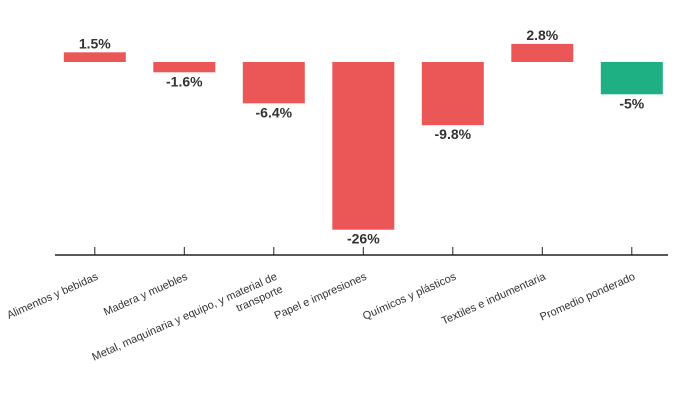  I want to click on x-tick-label-0: Alimentos y bebidas, so click(52, 296).